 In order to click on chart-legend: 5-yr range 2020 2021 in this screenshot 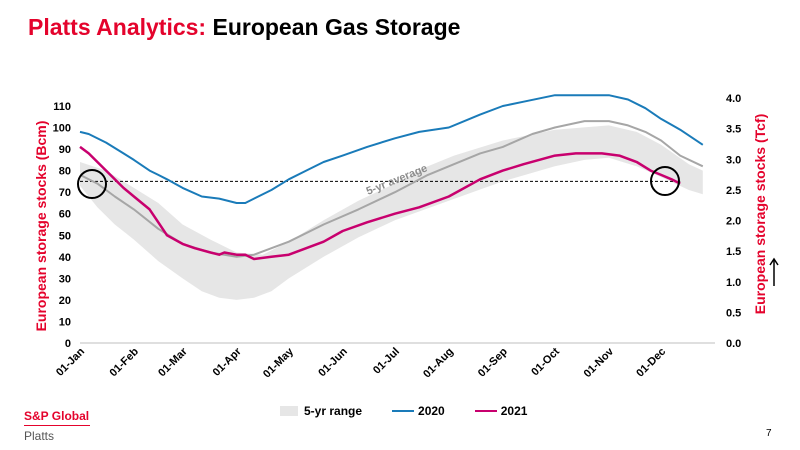, I will do `click(418, 411)`.